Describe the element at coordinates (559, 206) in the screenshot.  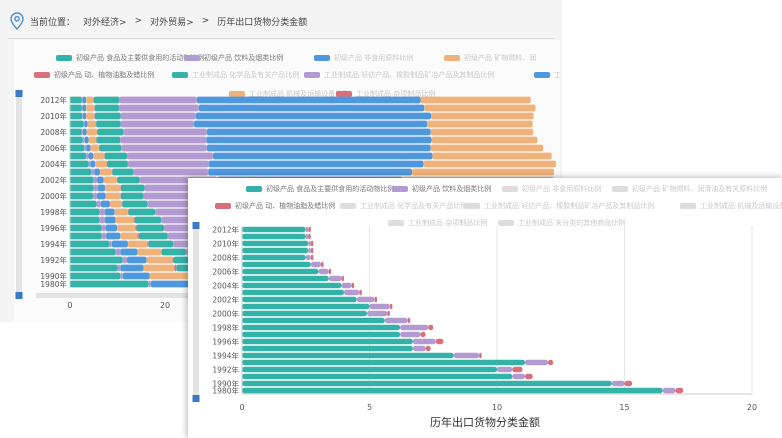
I see `front-legend-item: 工业制成品 轻纺产品、橡胶制品矿冶产品及其制品比例` at that location.